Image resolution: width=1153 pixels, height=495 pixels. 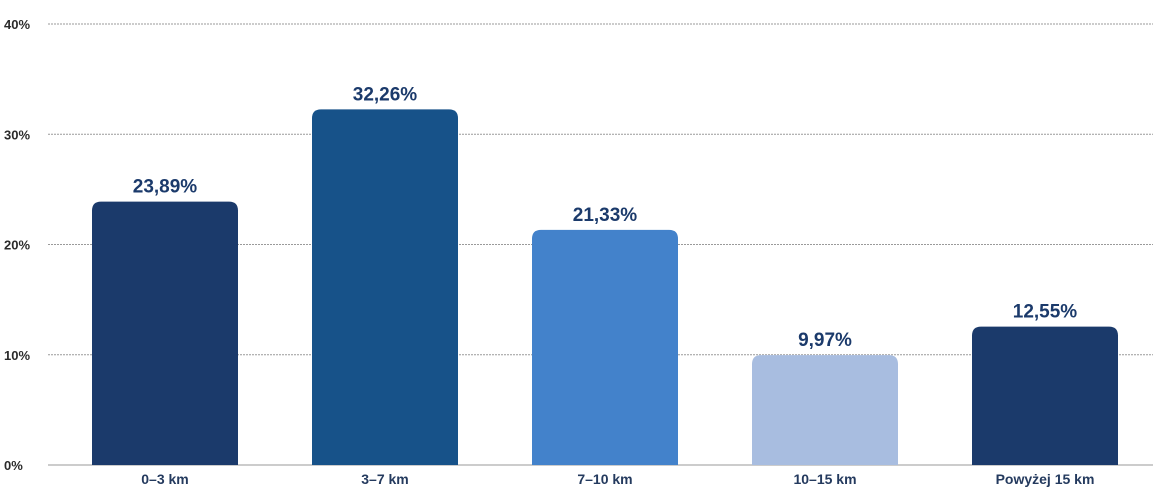 What do you see at coordinates (824, 479) in the screenshot?
I see `category-label-4: 10–15 km` at bounding box center [824, 479].